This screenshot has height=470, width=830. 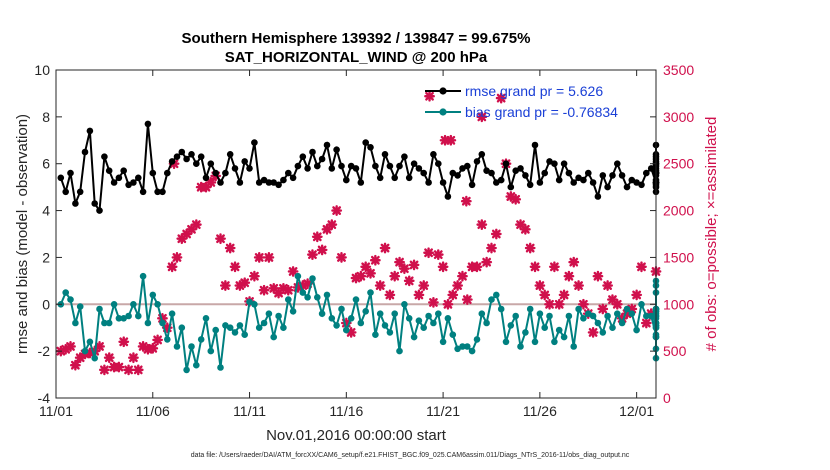 I want to click on x-tick-label: 11/16, so click(x=346, y=411).